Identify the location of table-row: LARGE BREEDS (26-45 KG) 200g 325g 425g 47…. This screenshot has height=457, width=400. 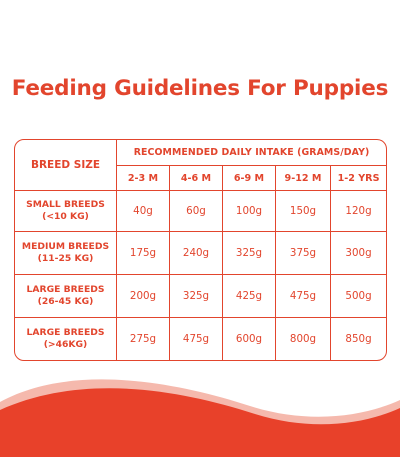
(201, 296).